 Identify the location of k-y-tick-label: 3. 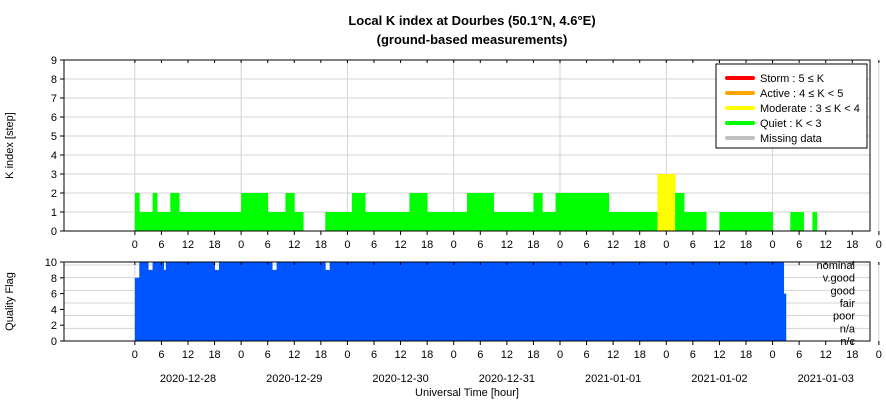
(54, 175).